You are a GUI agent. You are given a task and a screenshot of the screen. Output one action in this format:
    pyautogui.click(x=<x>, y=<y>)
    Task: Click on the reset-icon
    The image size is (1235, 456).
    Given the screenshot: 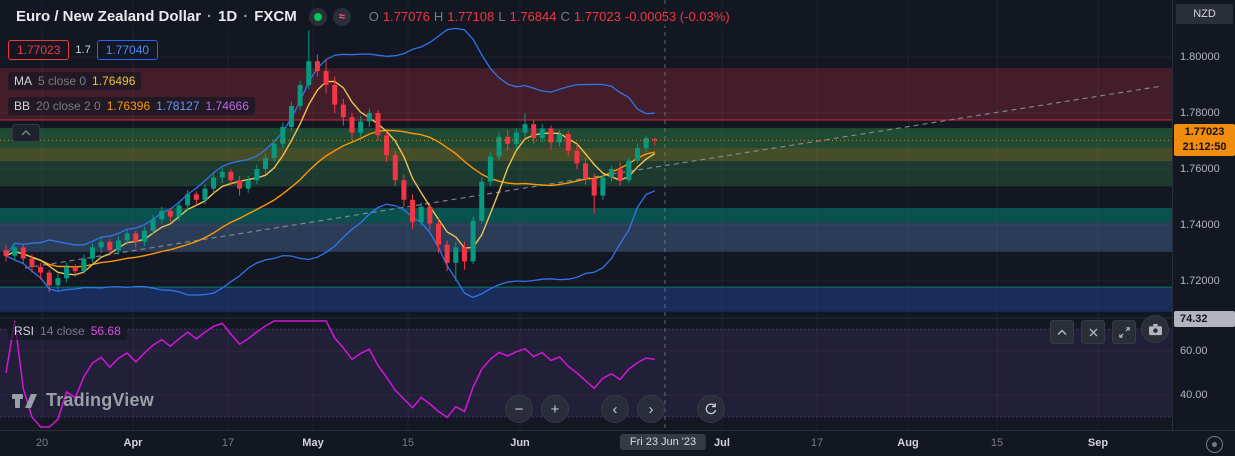 What is the action you would take?
    pyautogui.click(x=711, y=409)
    